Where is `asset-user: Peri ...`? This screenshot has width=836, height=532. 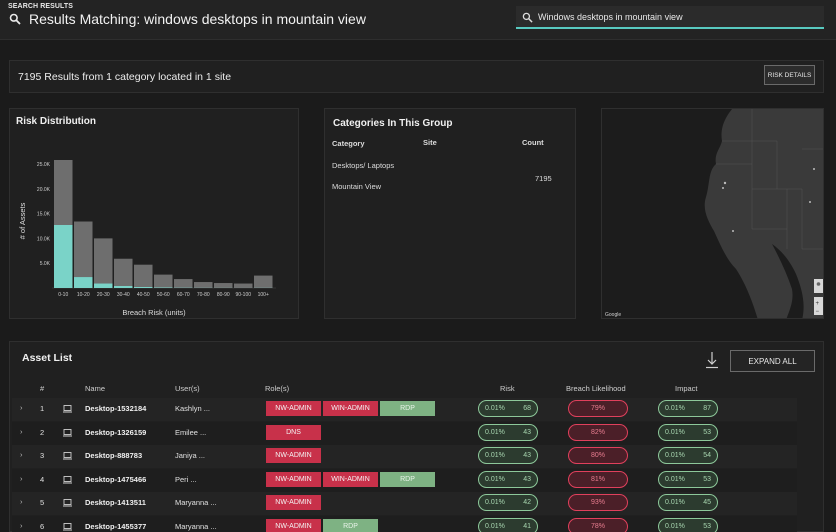
asset-user: Peri ... is located at coordinates (186, 479).